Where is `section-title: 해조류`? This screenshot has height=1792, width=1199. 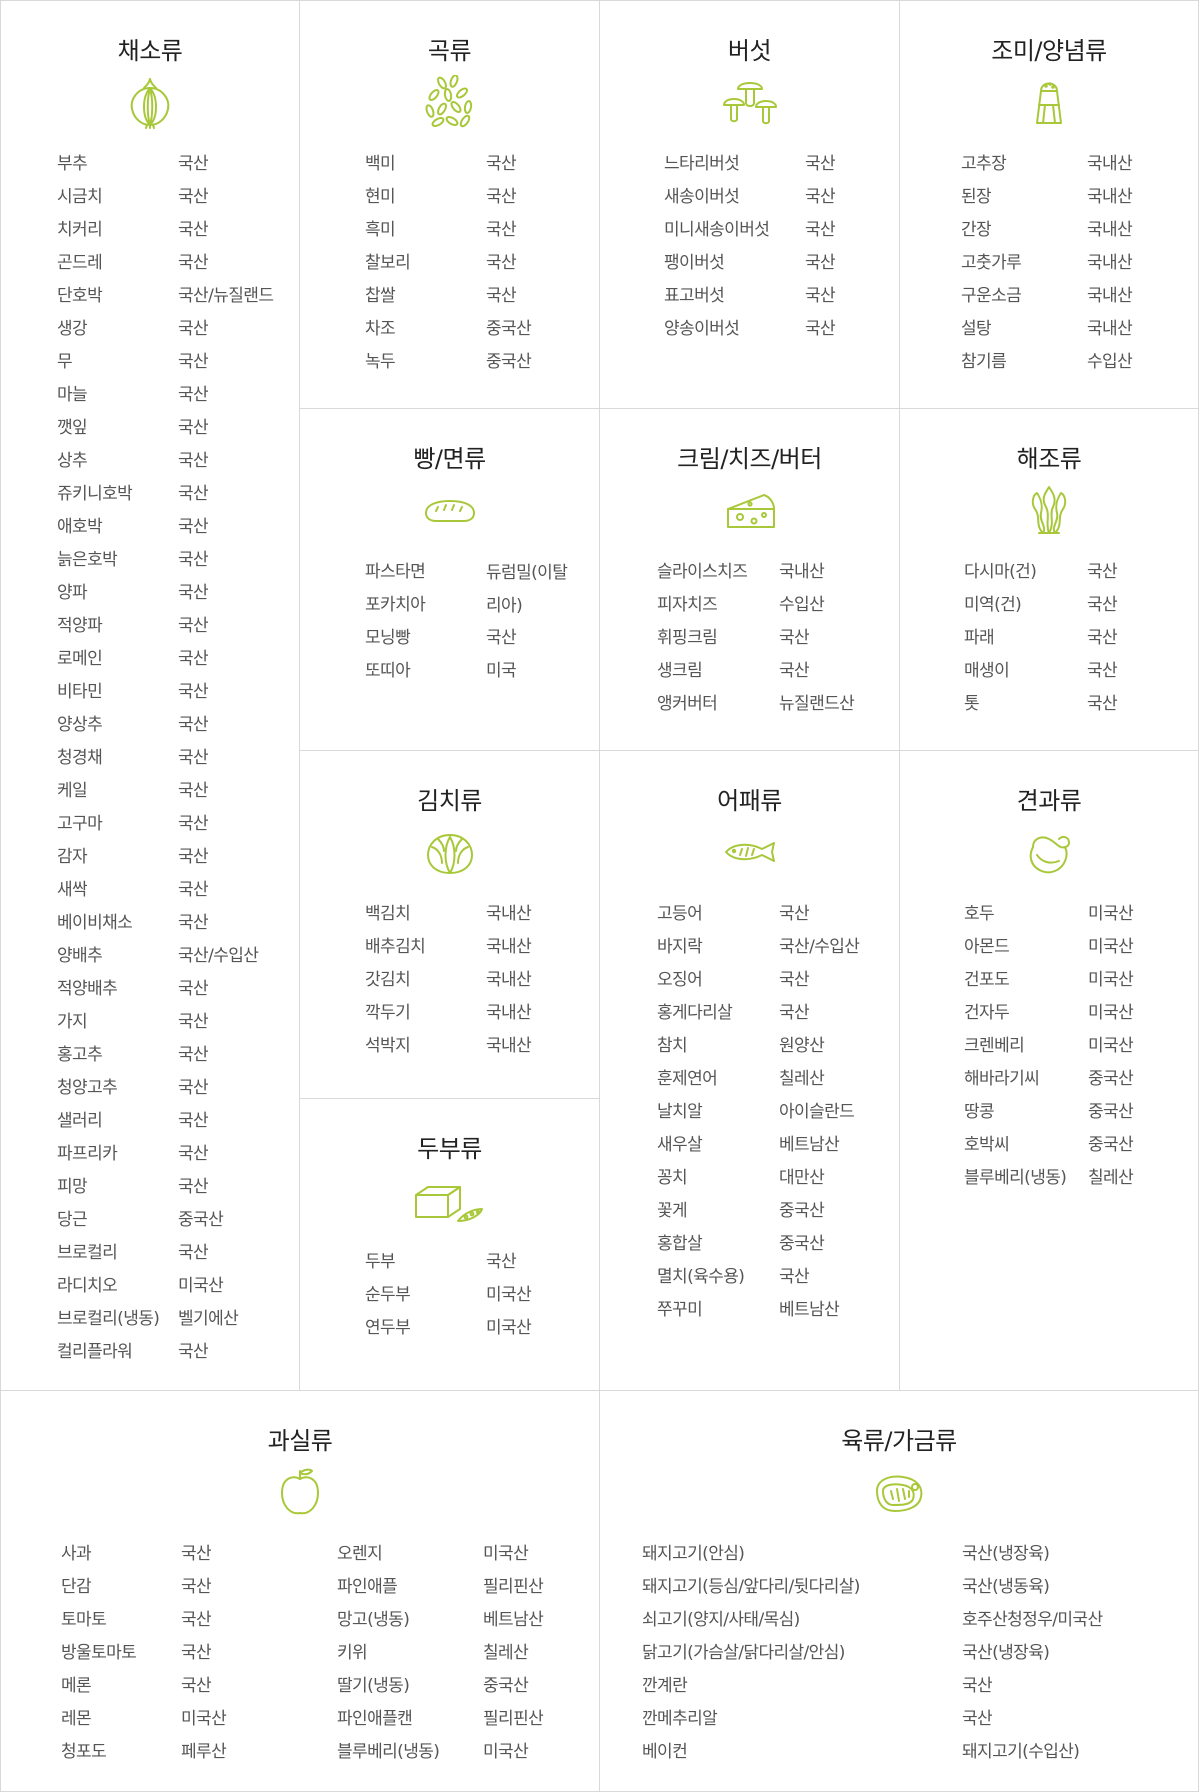 section-title: 해조류 is located at coordinates (1049, 459).